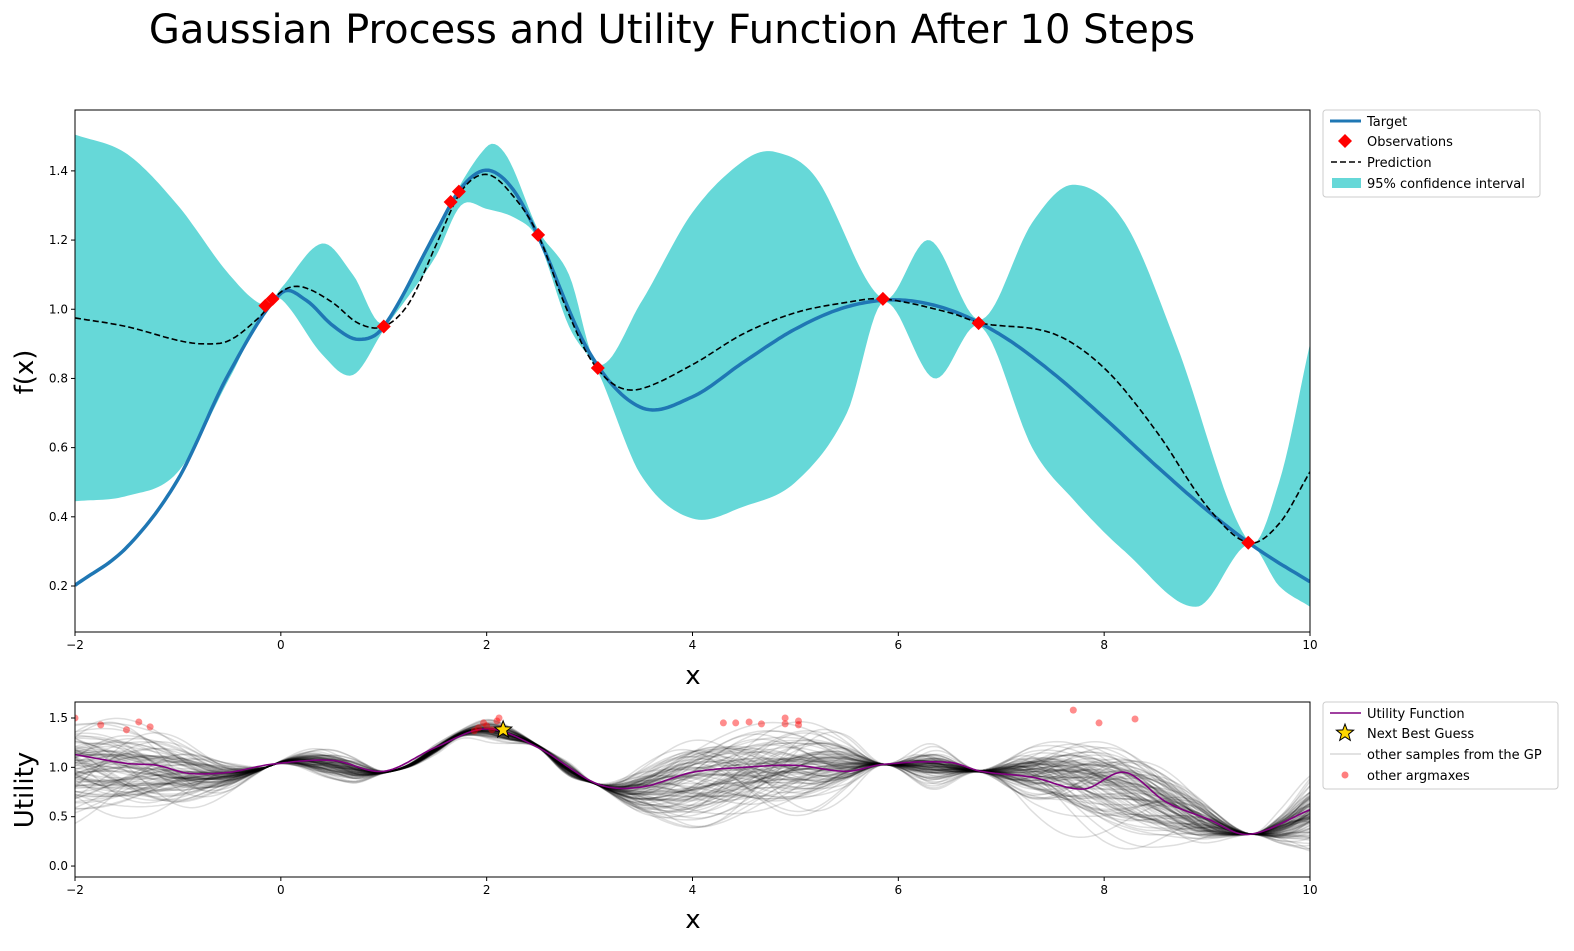  Describe the element at coordinates (25, 790) in the screenshot. I see `utility-ylabel: Utility` at that location.